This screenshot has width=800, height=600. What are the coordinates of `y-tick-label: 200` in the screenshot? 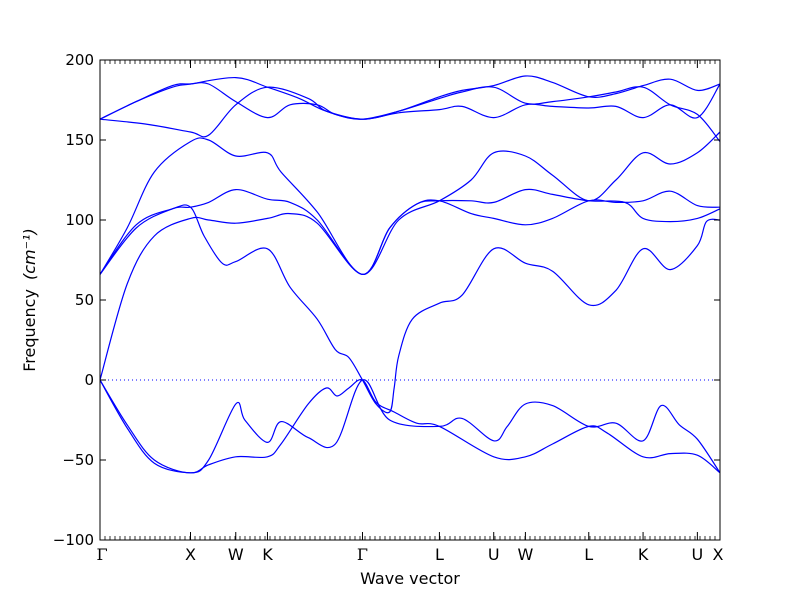 It's located at (79, 60).